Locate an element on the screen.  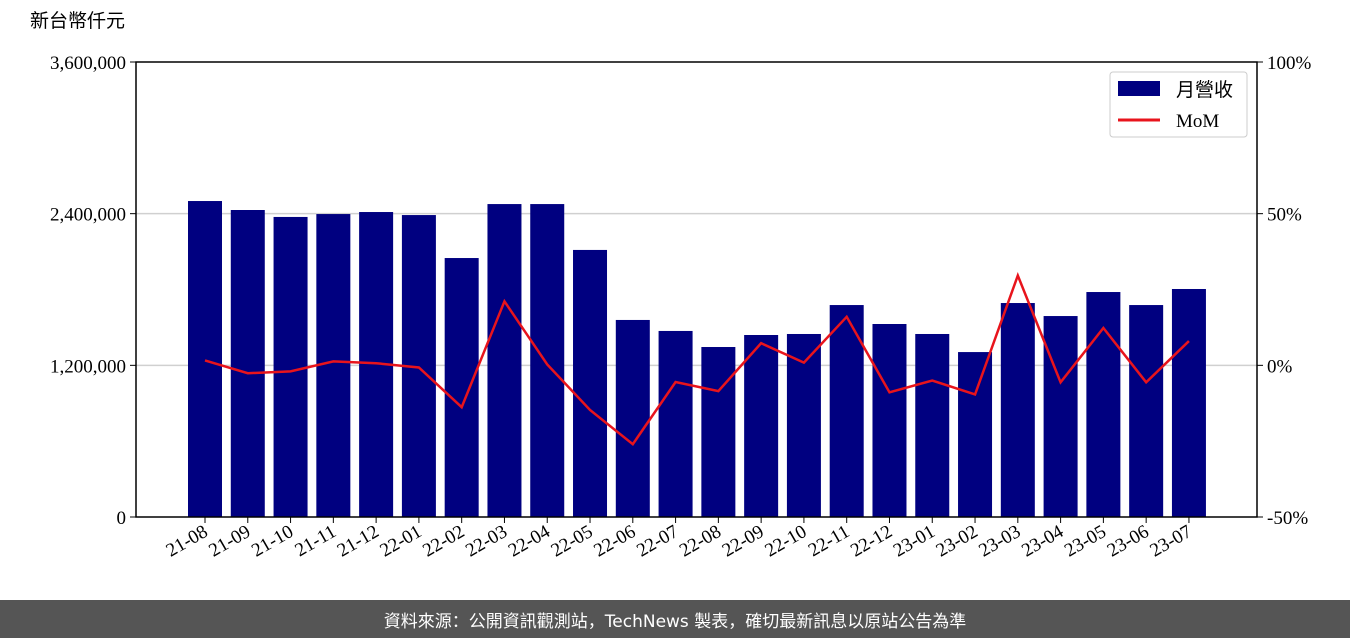
x-tick-label: 23-01 is located at coordinates (914, 541).